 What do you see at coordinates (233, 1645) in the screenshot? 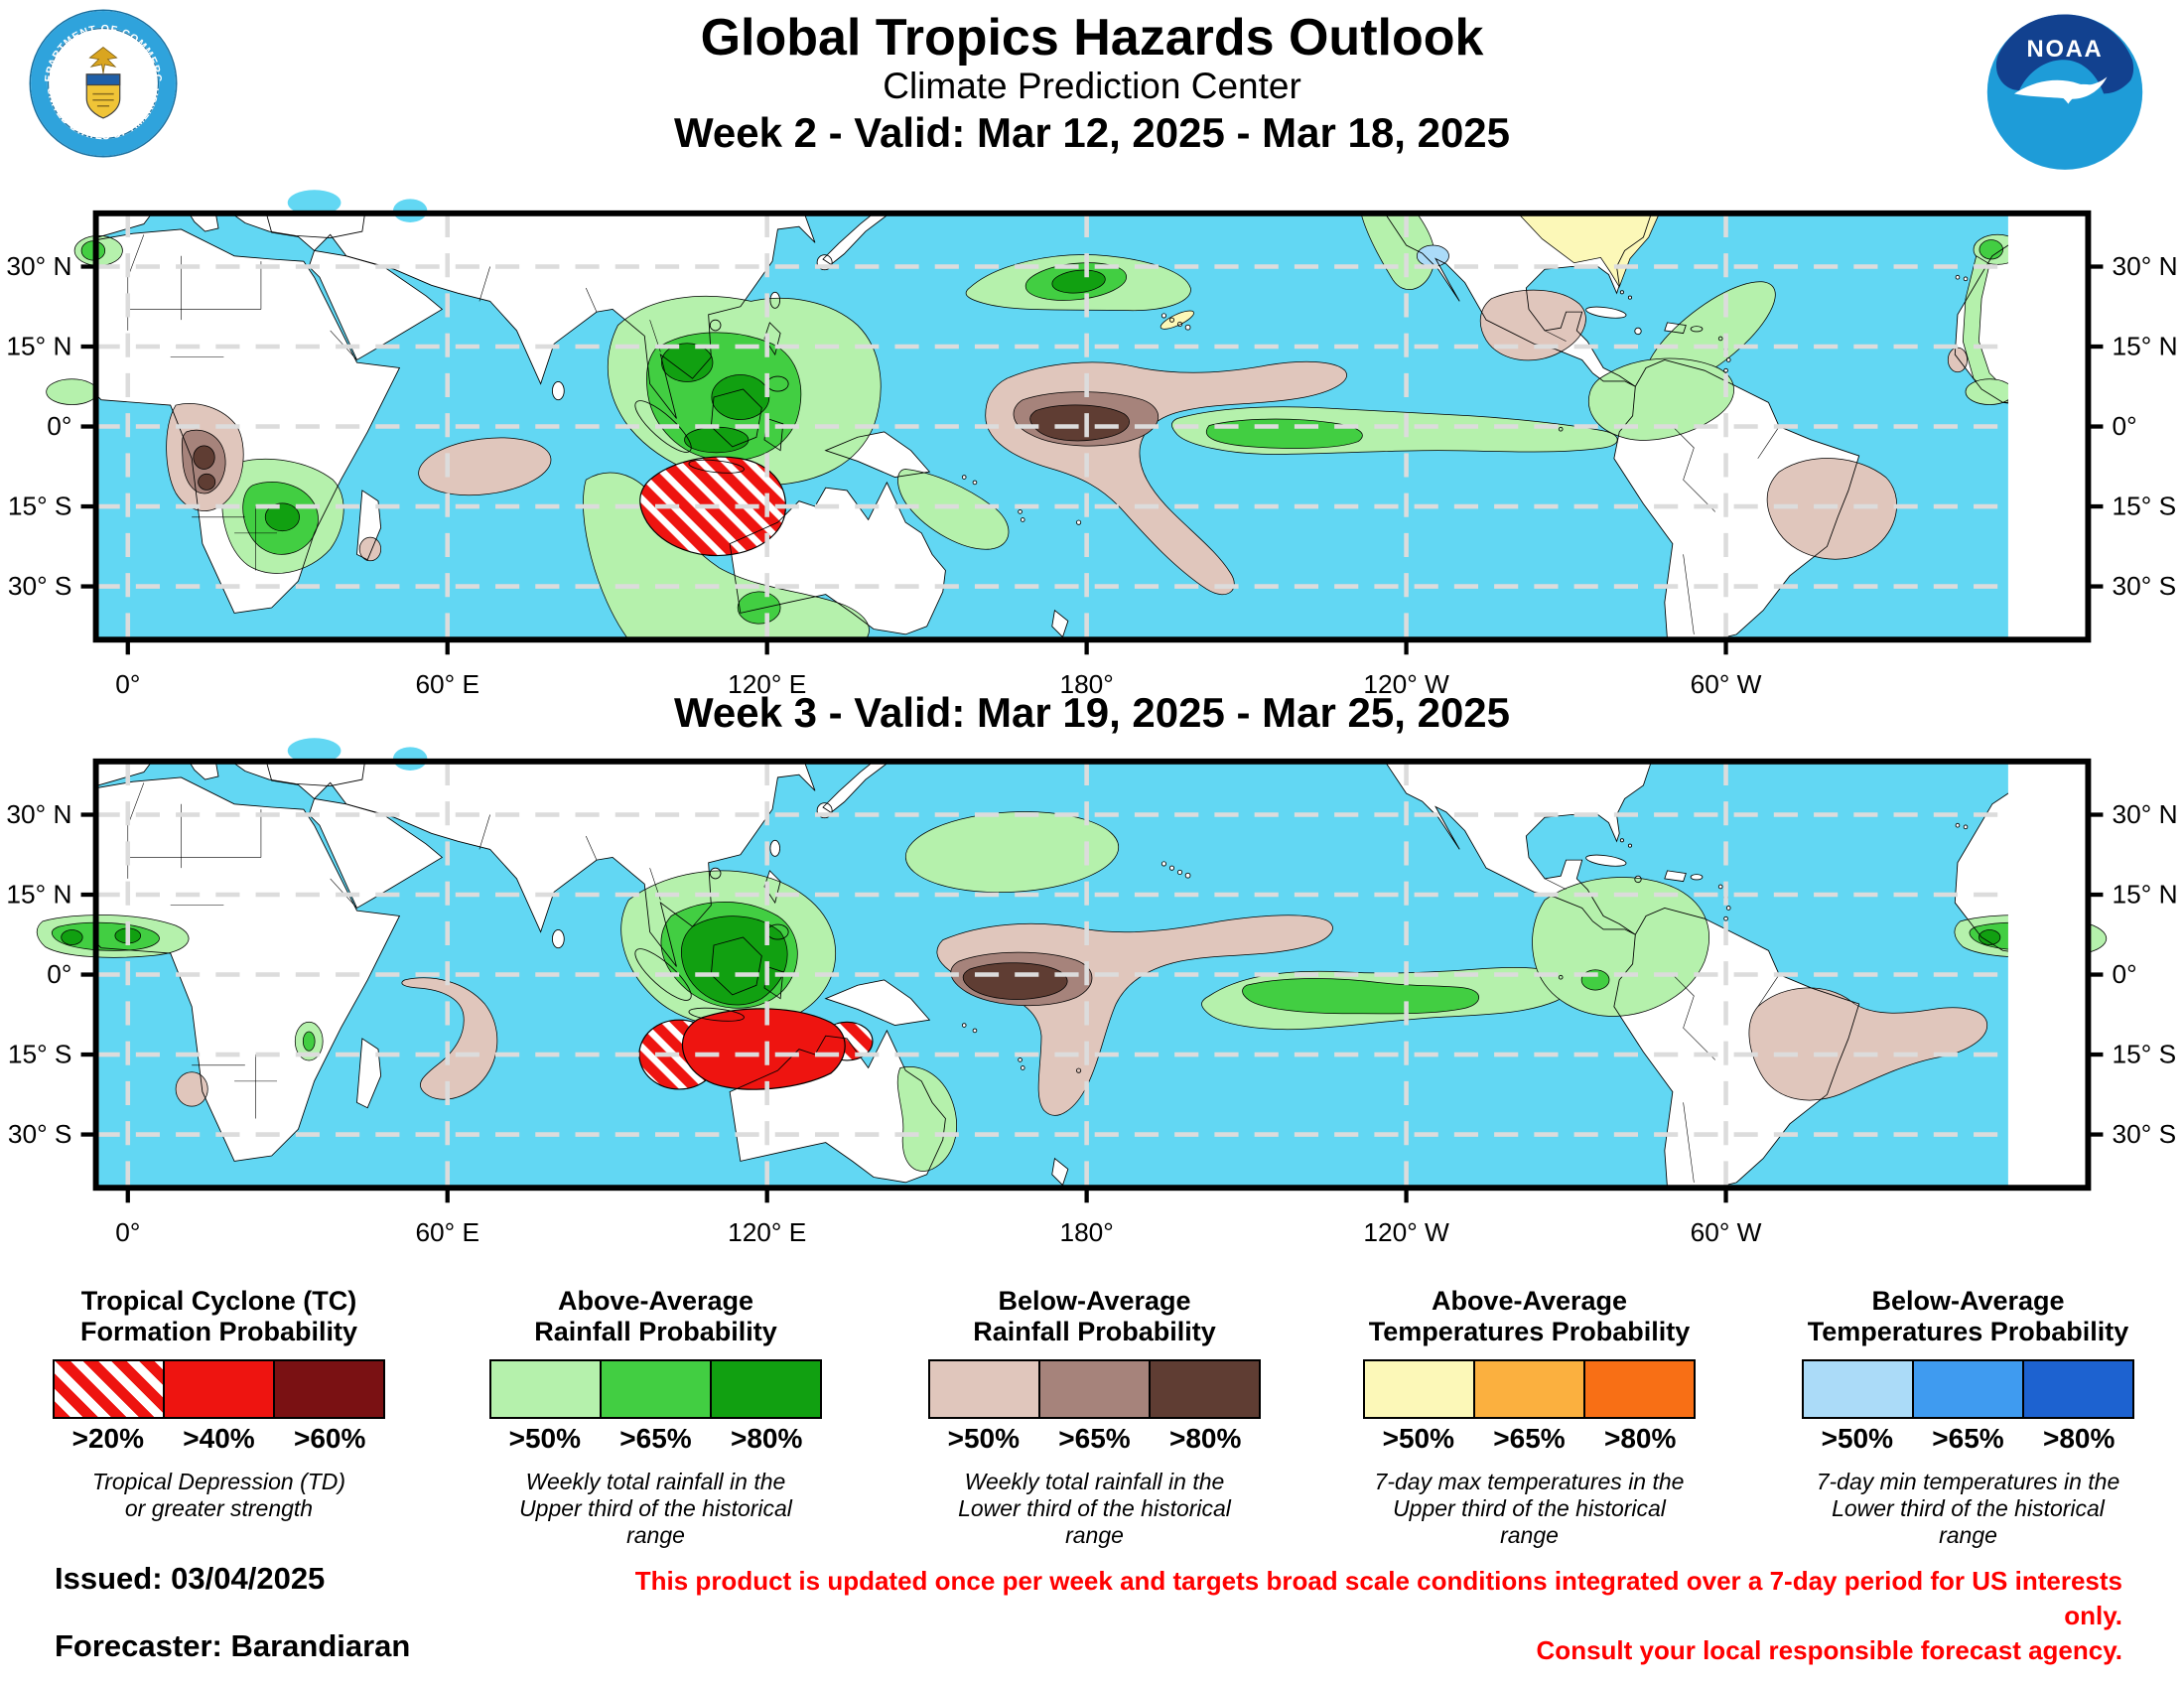
I see `forecaster-name: Forecaster: Barandiaran` at bounding box center [233, 1645].